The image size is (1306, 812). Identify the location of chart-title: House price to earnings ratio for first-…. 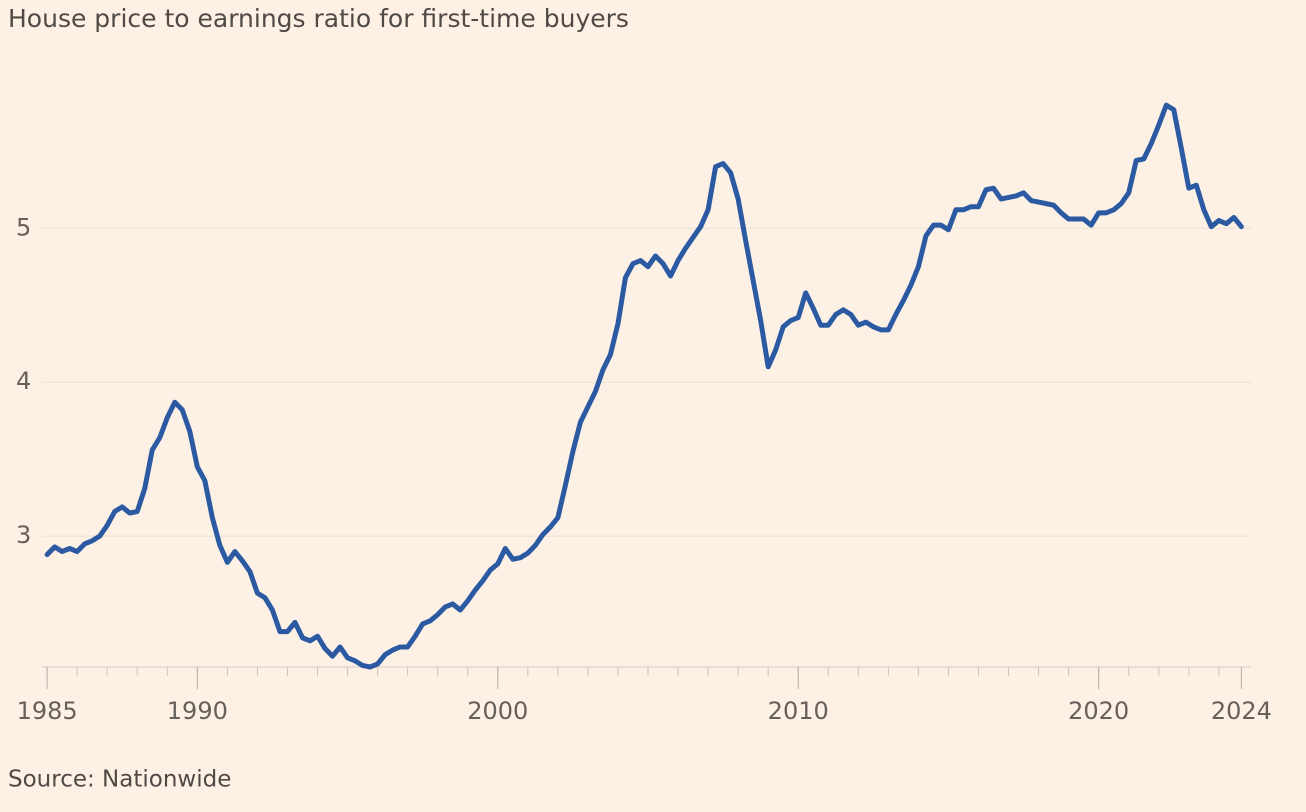
(318, 18).